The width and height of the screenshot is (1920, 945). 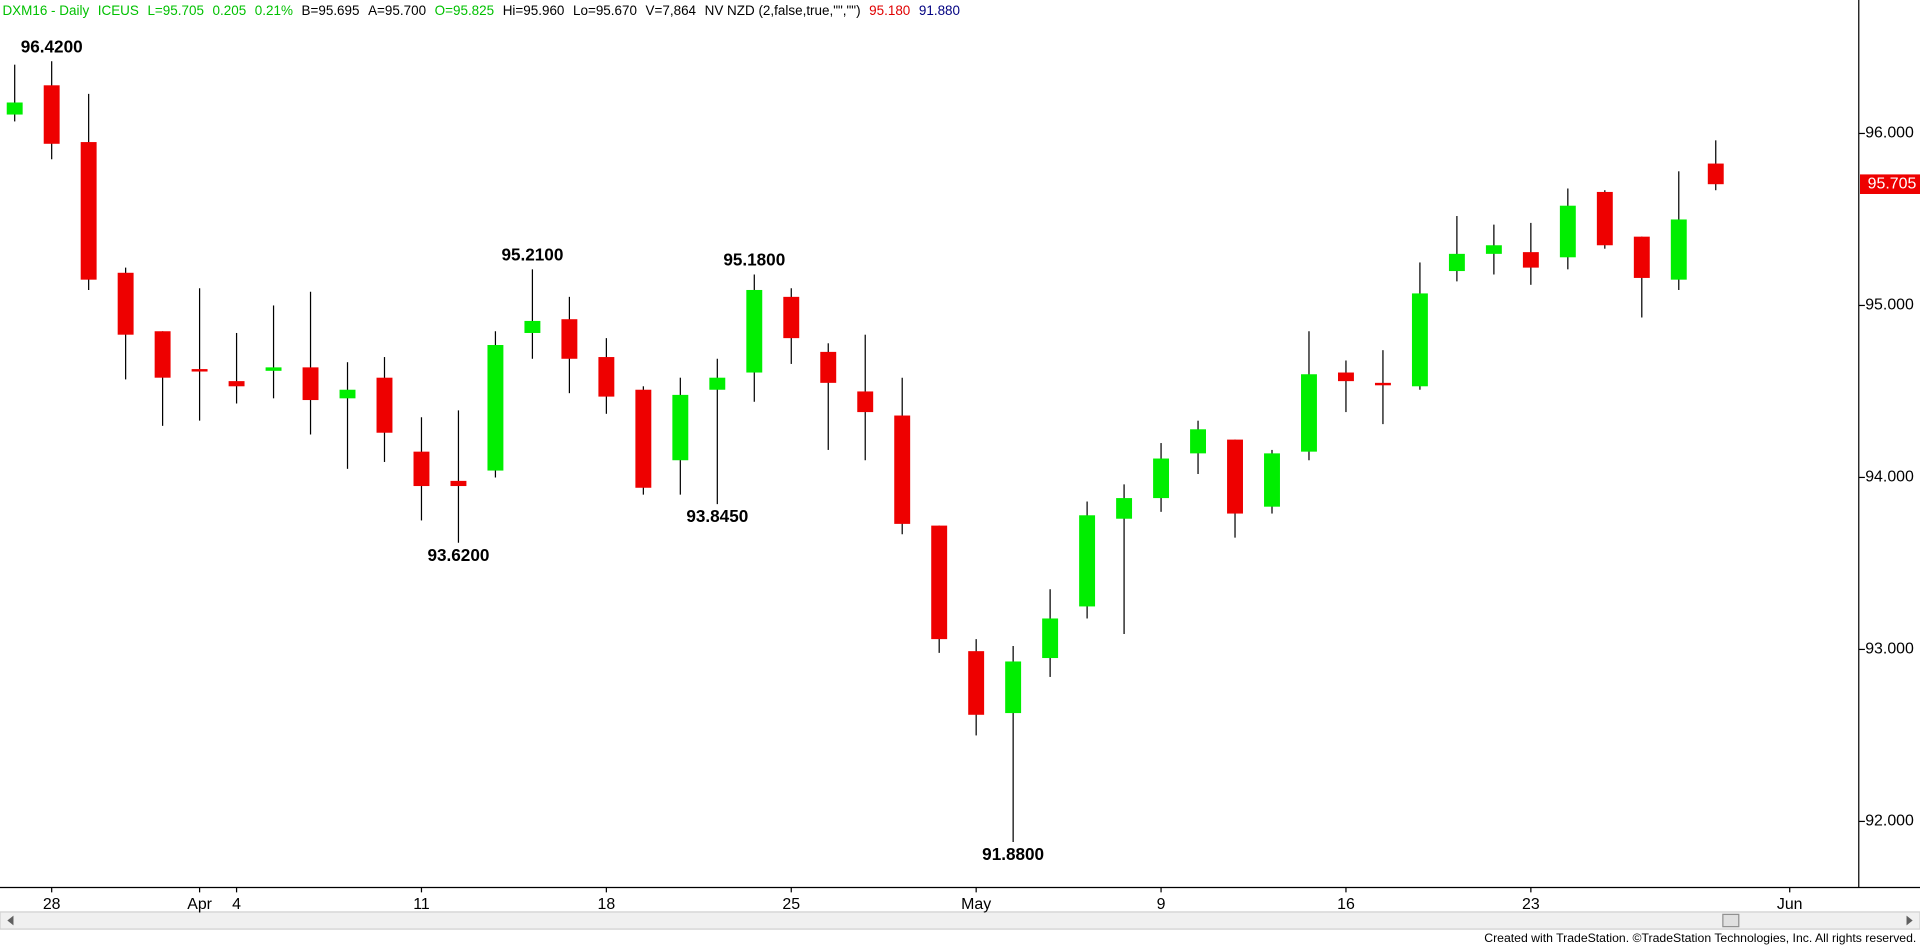 What do you see at coordinates (1889, 305) in the screenshot?
I see `y-tick-label: 95.000` at bounding box center [1889, 305].